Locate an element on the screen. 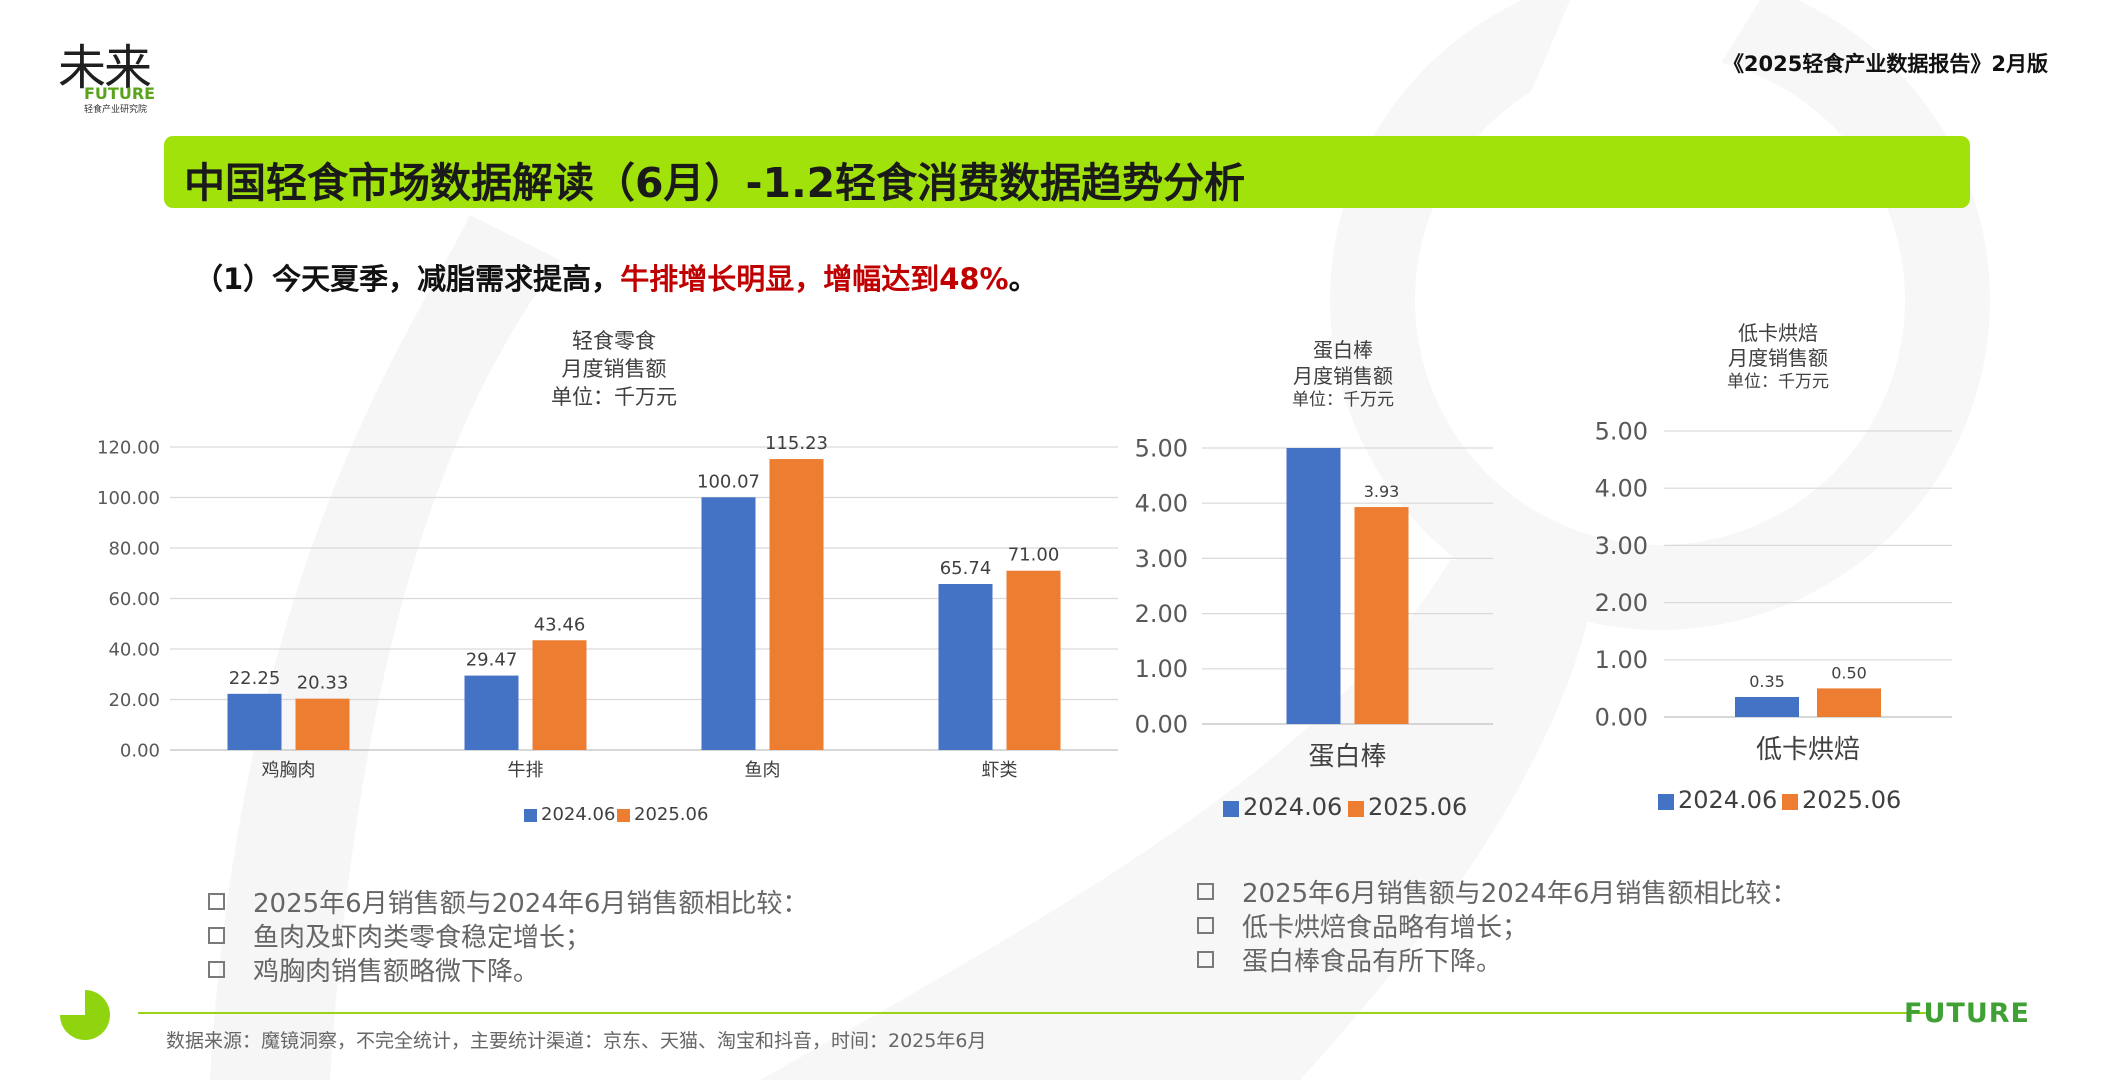  title-banner is located at coordinates (1067, 172).